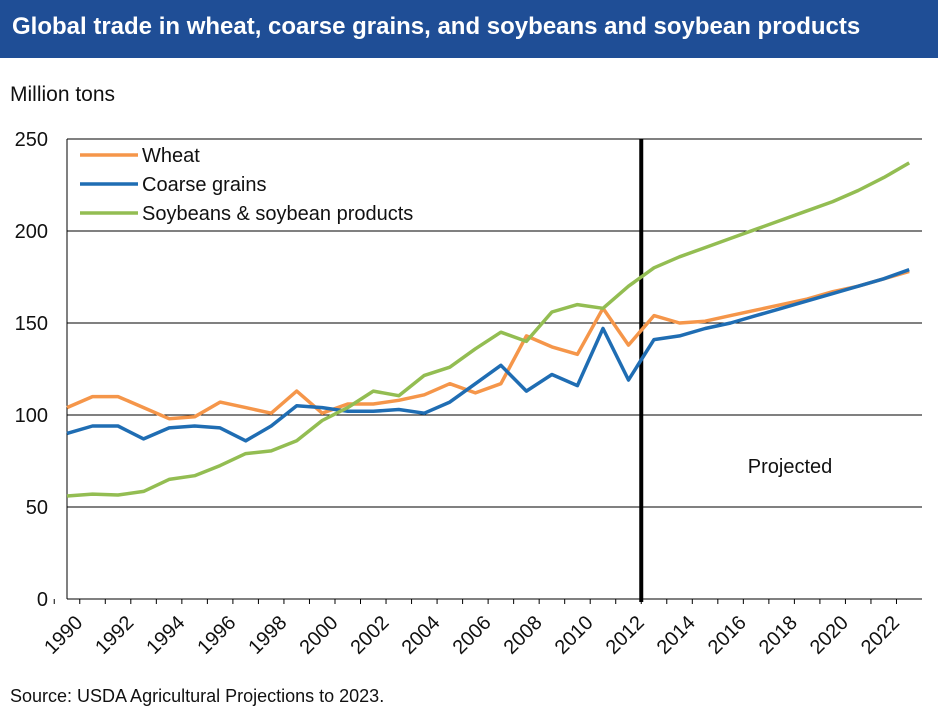  Describe the element at coordinates (31, 416) in the screenshot. I see `y-tick-label: 100` at that location.